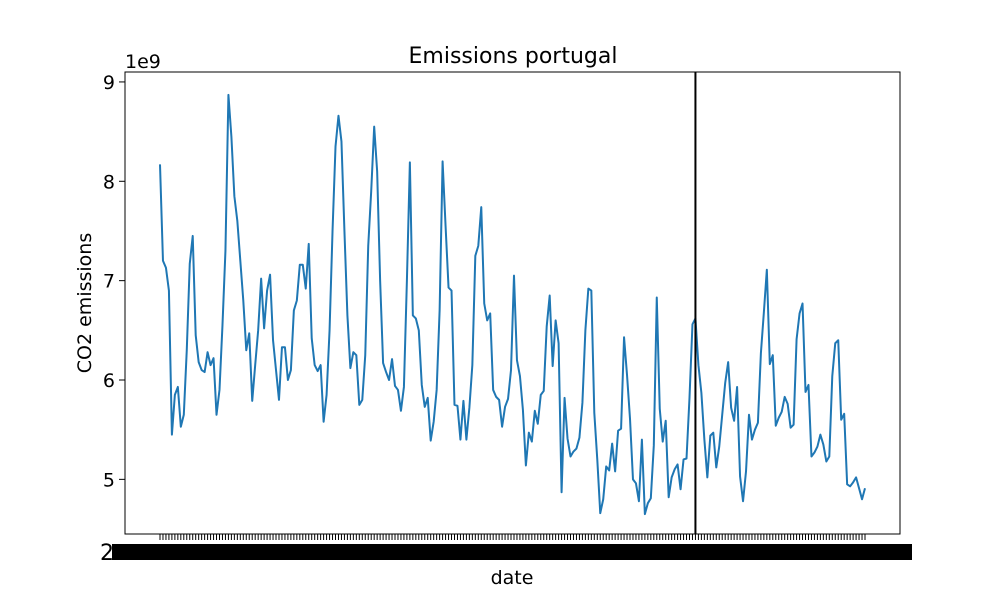  What do you see at coordinates (109, 83) in the screenshot?
I see `y-tick-label: 9` at bounding box center [109, 83].